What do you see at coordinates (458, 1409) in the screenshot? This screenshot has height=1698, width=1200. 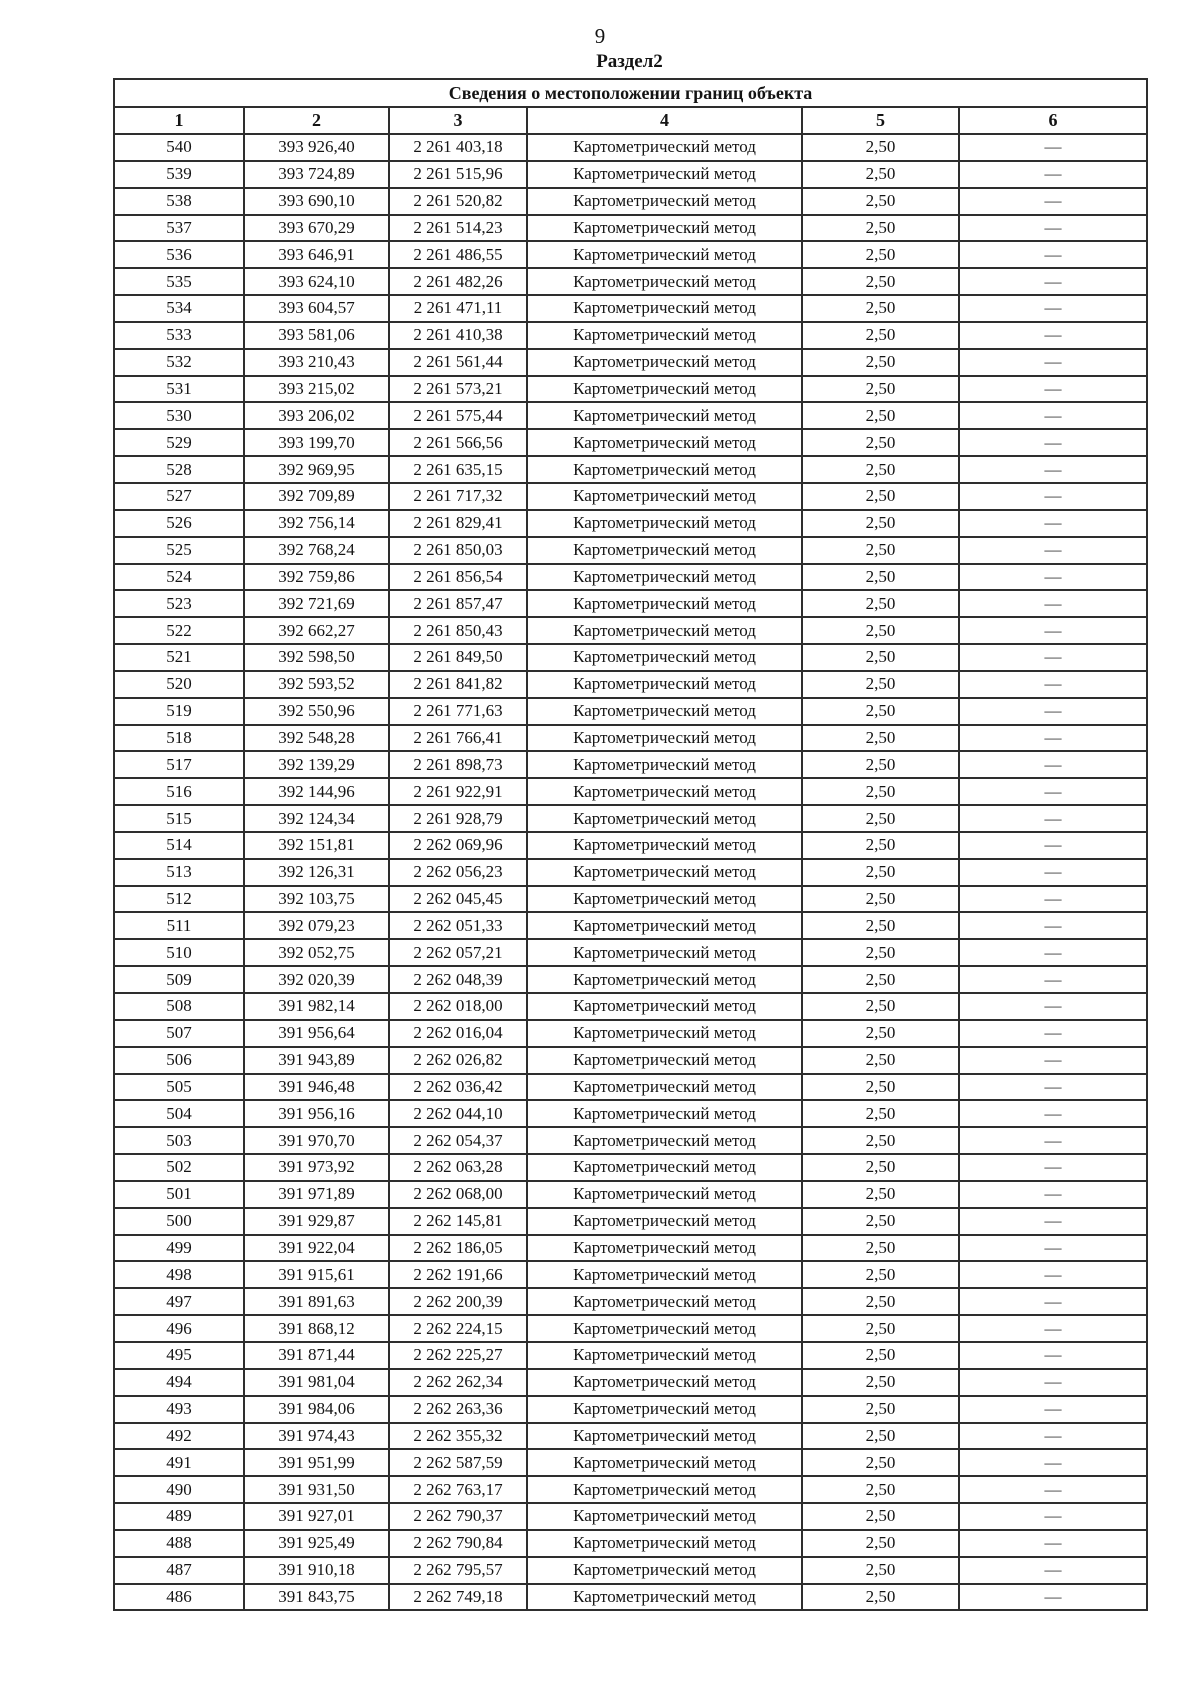 I see `y-coordinate-cell: 2 262 263,36` at bounding box center [458, 1409].